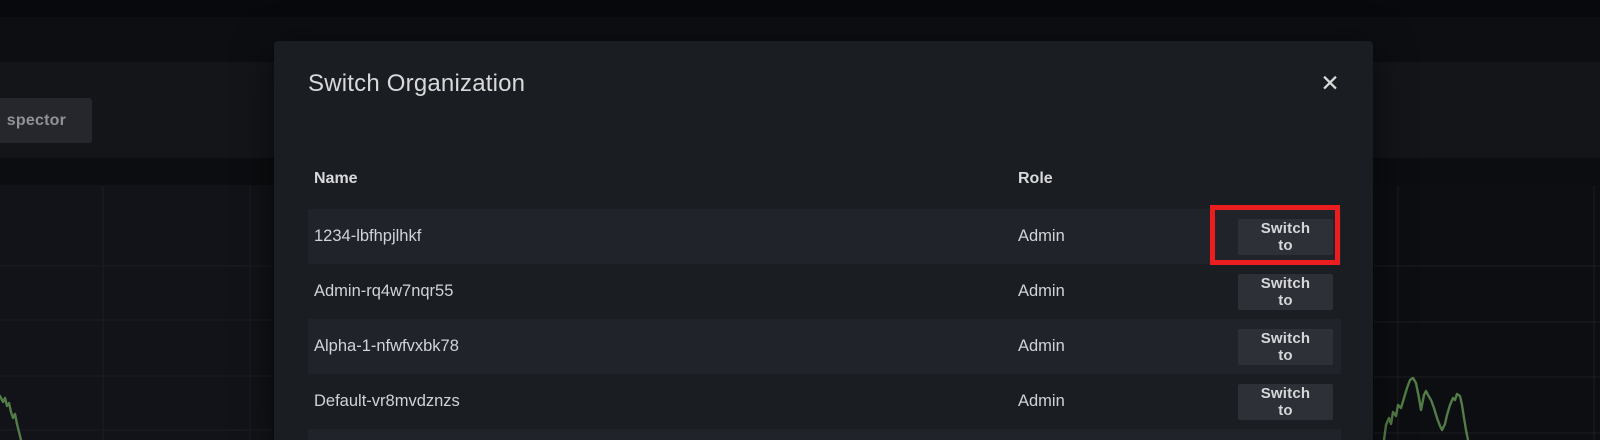  I want to click on org-name-cell: Default-vr8mvdznzs, so click(387, 401).